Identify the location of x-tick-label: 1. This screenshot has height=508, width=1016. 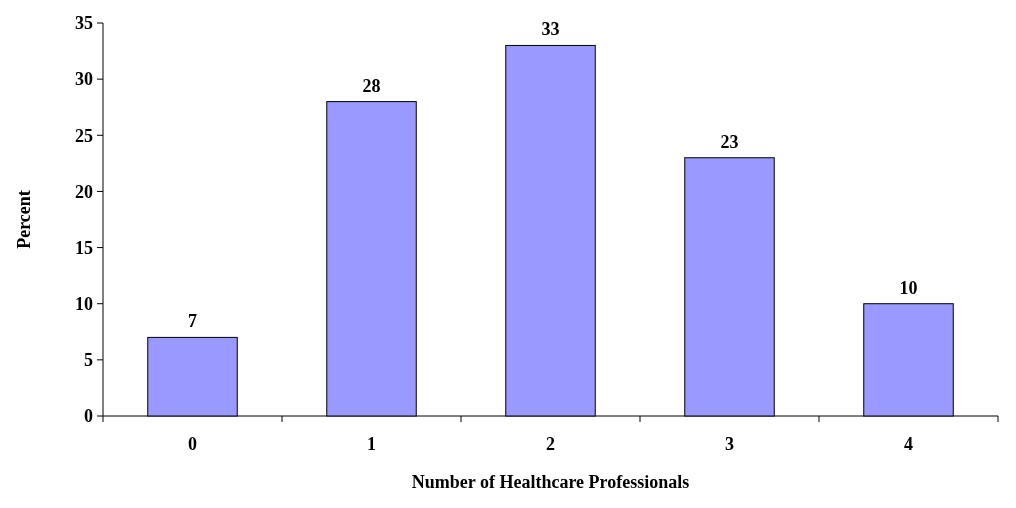
(371, 444).